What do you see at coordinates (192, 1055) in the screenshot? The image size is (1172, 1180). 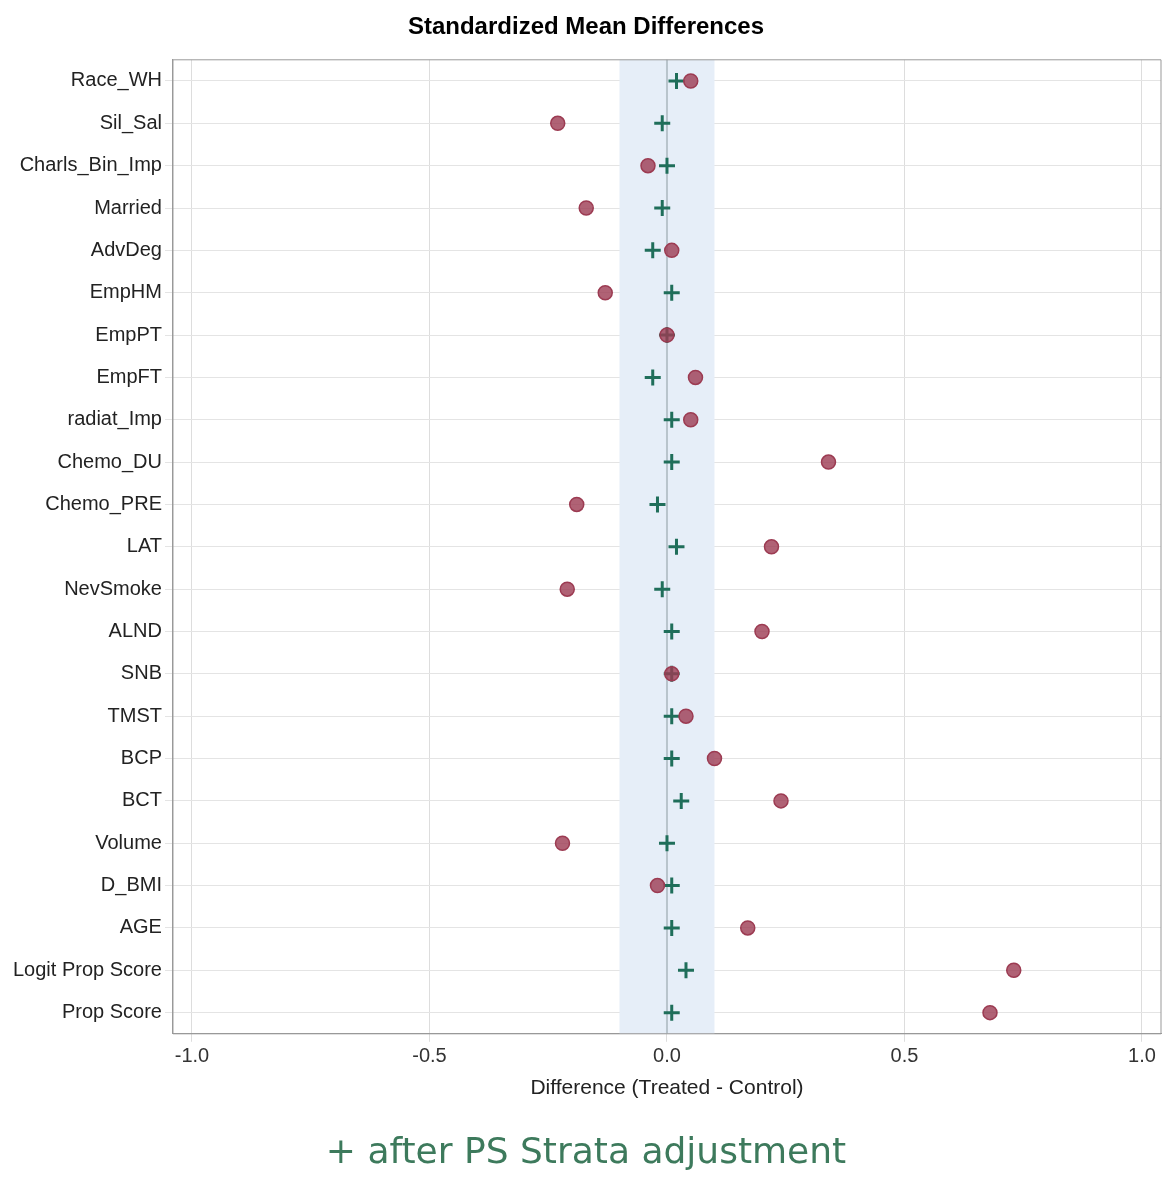 I see `x-tick-label: -1.0` at bounding box center [192, 1055].